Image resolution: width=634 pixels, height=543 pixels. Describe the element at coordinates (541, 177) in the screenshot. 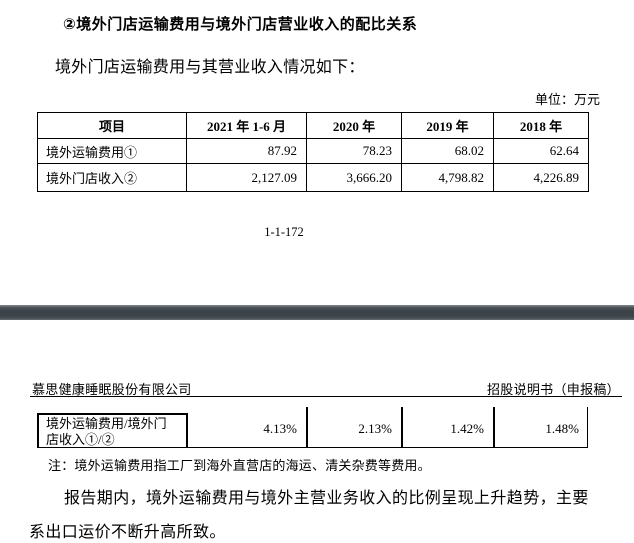

I see `cell-value: 4,226.89` at that location.